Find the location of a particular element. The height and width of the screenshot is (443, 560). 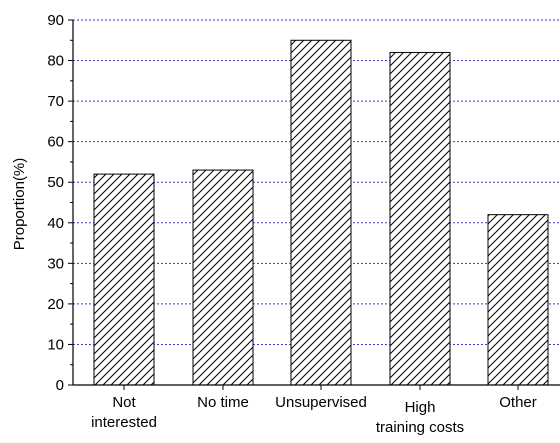

x-category-label: No time is located at coordinates (223, 402).